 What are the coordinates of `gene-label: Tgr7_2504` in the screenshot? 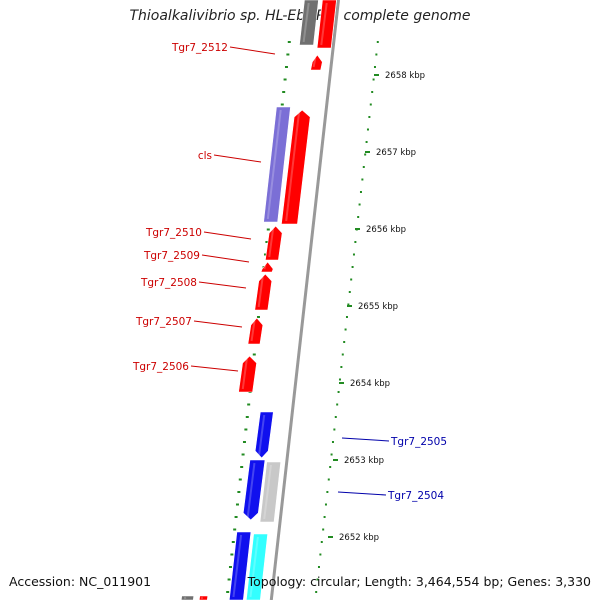 It's located at (415, 496).